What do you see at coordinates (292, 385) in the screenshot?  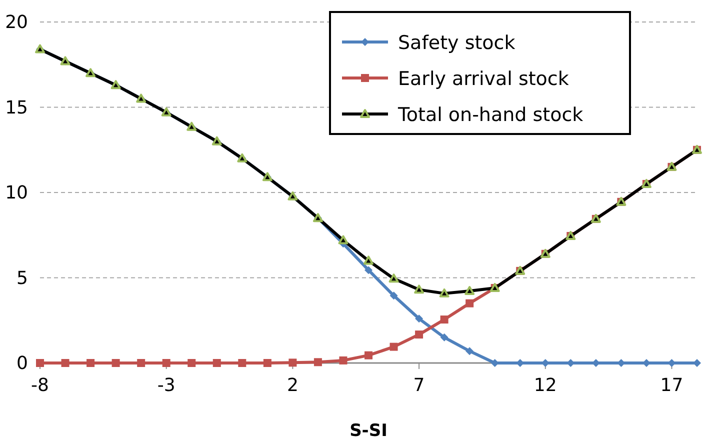 I see `x-tick-label: 2` at bounding box center [292, 385].